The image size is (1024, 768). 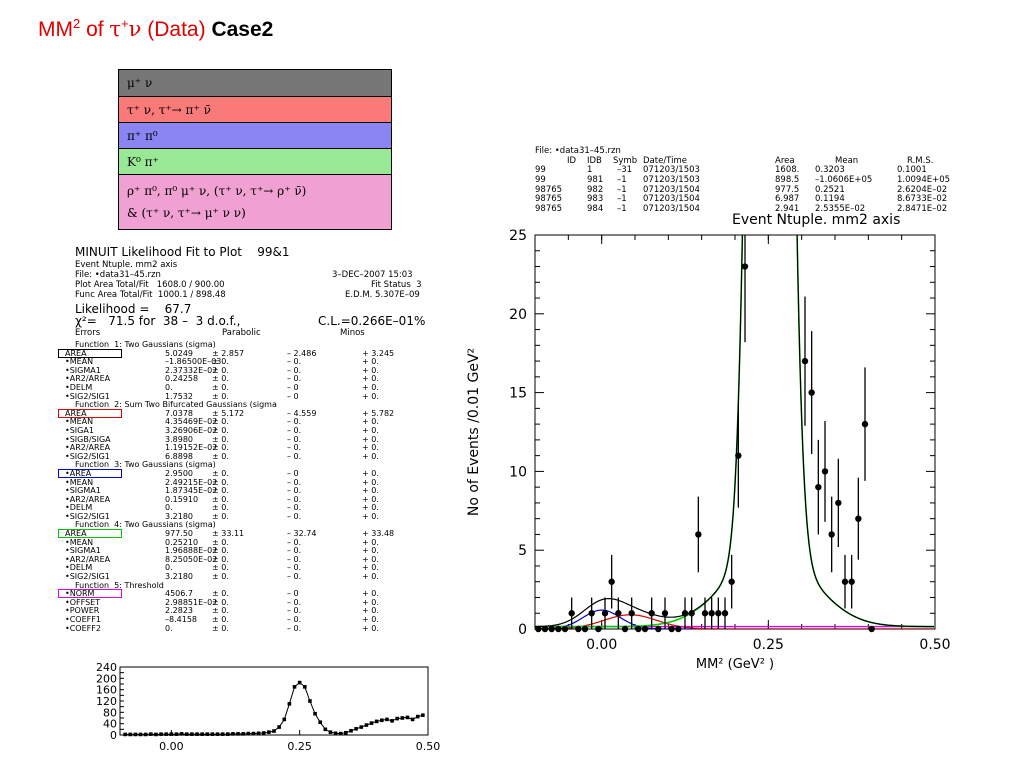 I want to click on fit-param-row: •SIG2/SIG1 6.8898 ± 0. – 0. + 0., so click(x=250, y=456).